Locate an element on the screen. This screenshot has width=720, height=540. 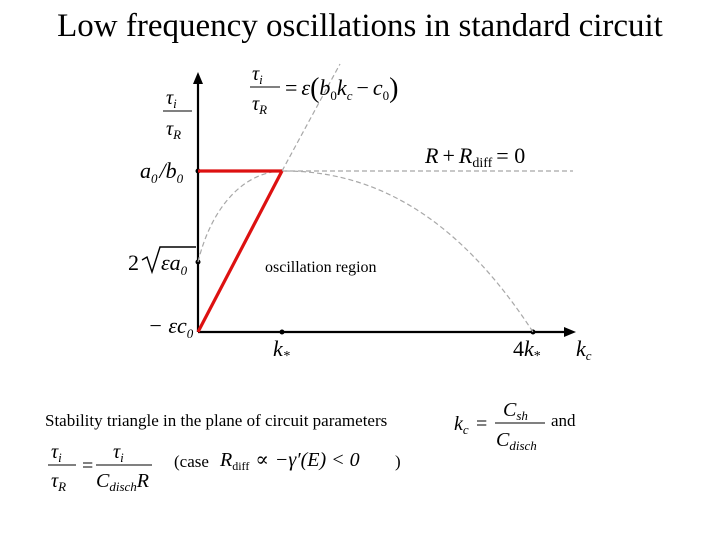
instability-line is located at coordinates (311, 117).